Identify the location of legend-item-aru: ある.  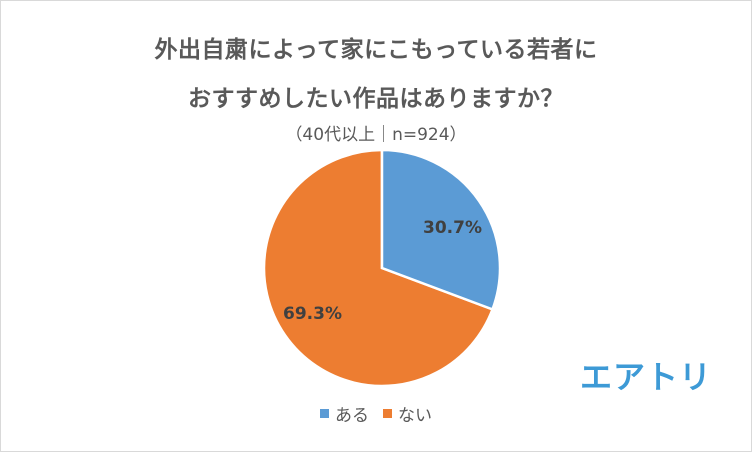
(344, 413).